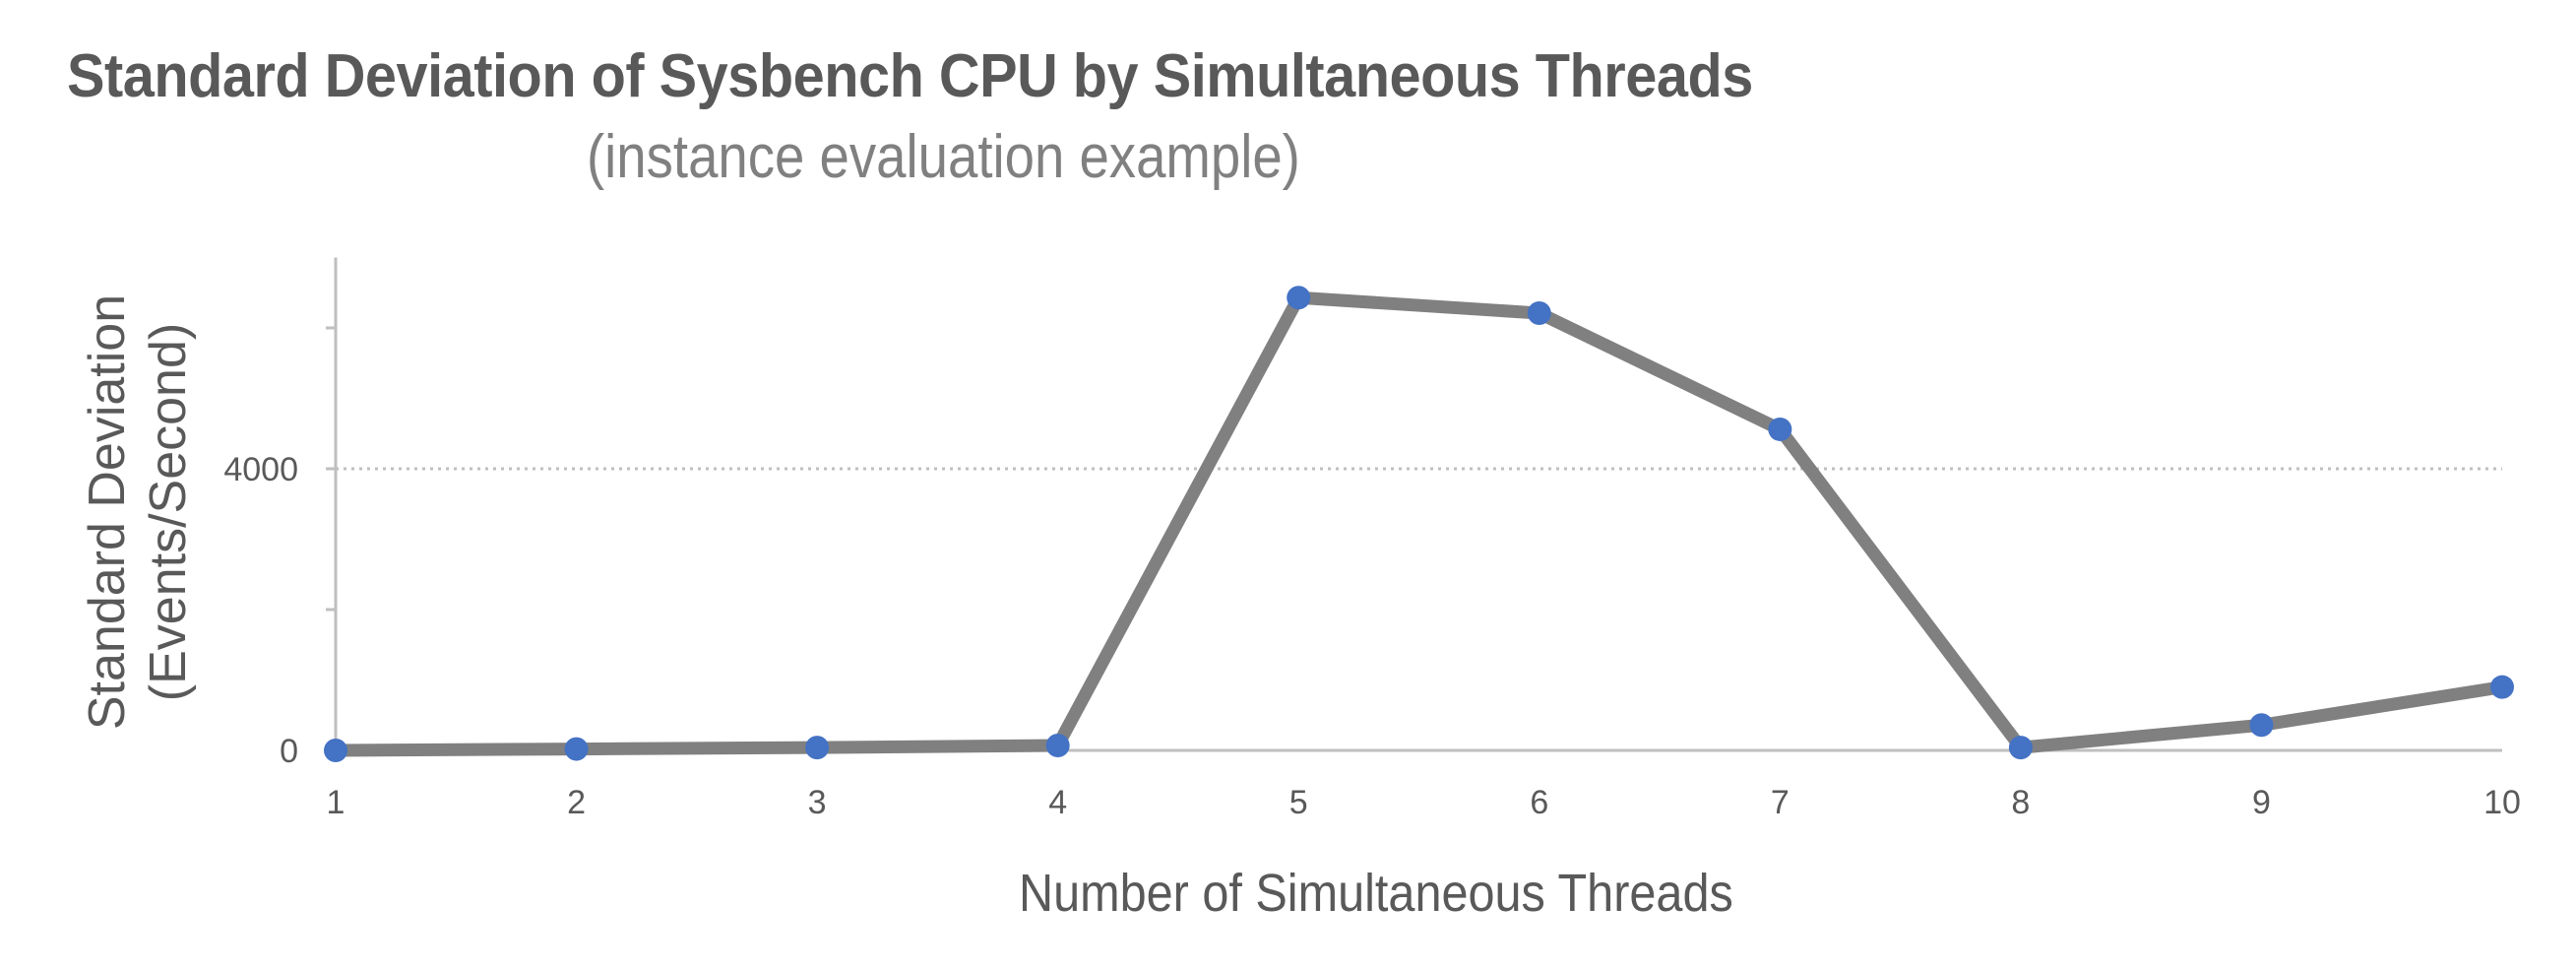 The height and width of the screenshot is (970, 2576). I want to click on x-tick-label: 9, so click(2261, 802).